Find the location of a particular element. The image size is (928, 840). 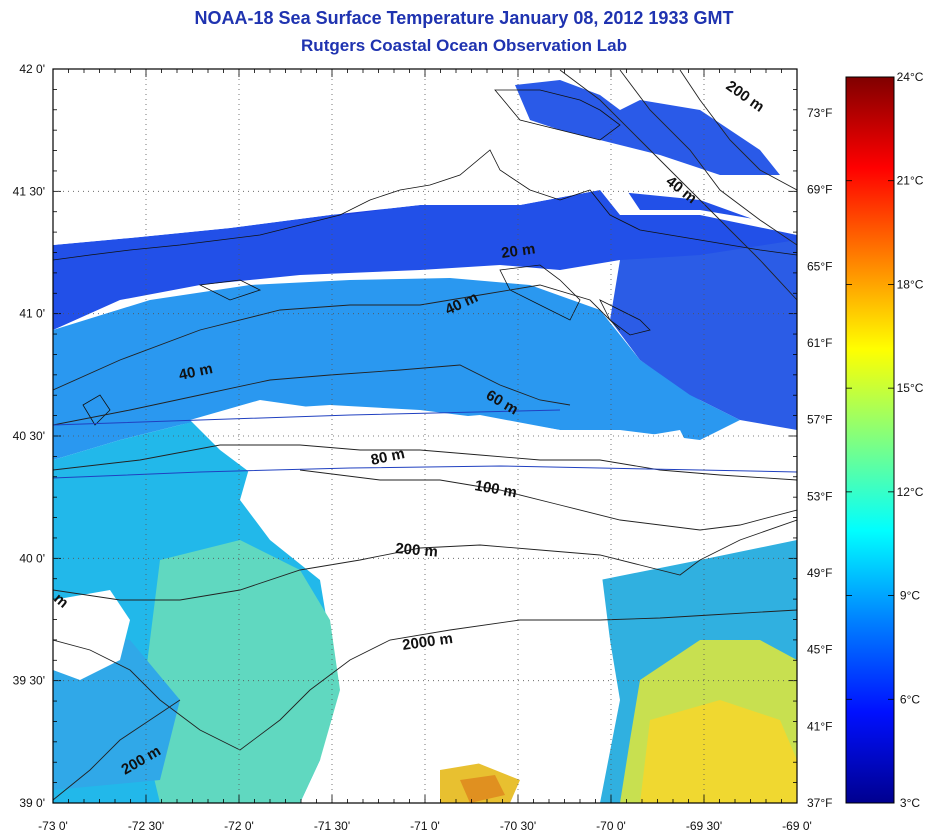

fahrenheit-label: 41°F is located at coordinates (819, 726).